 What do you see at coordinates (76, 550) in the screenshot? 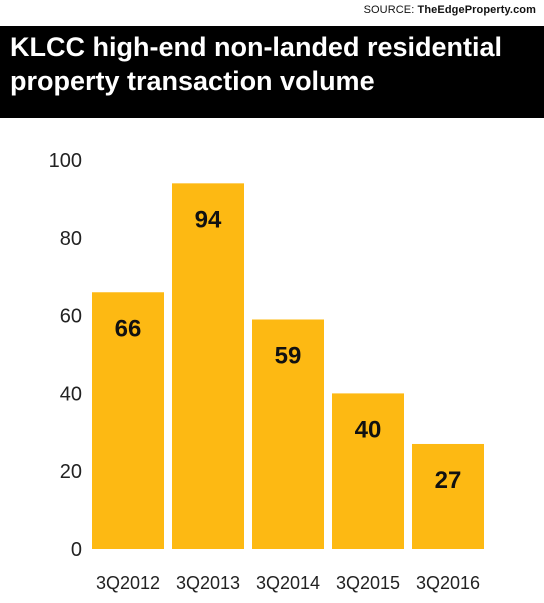
I see `y-tick-label: 0` at bounding box center [76, 550].